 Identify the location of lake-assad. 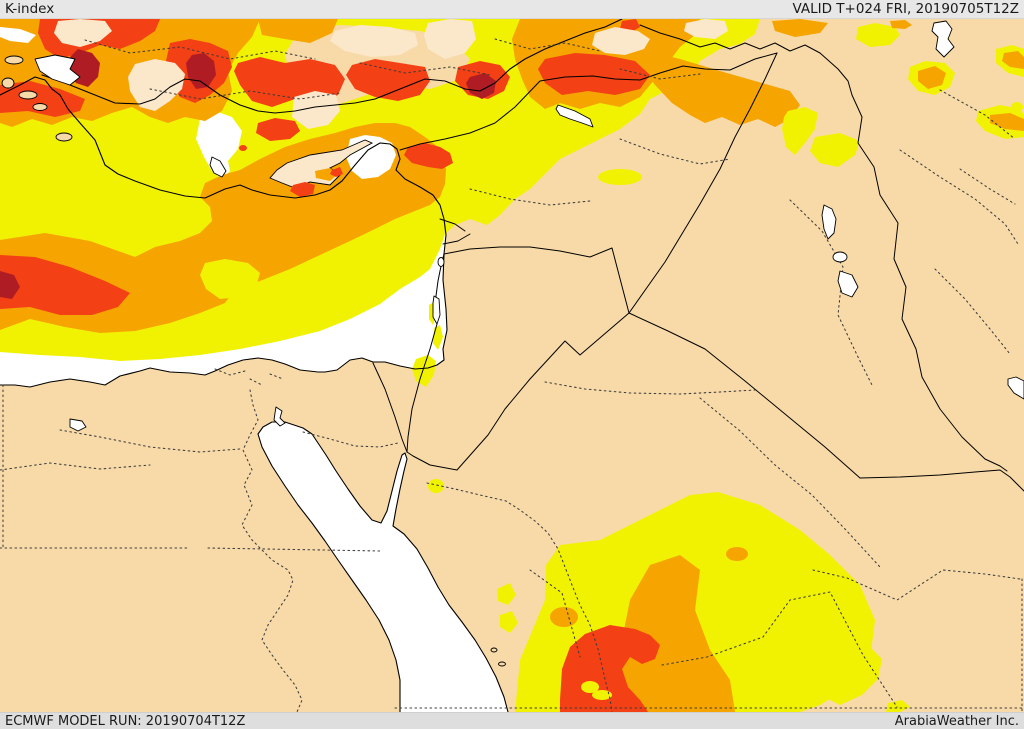
(574, 116).